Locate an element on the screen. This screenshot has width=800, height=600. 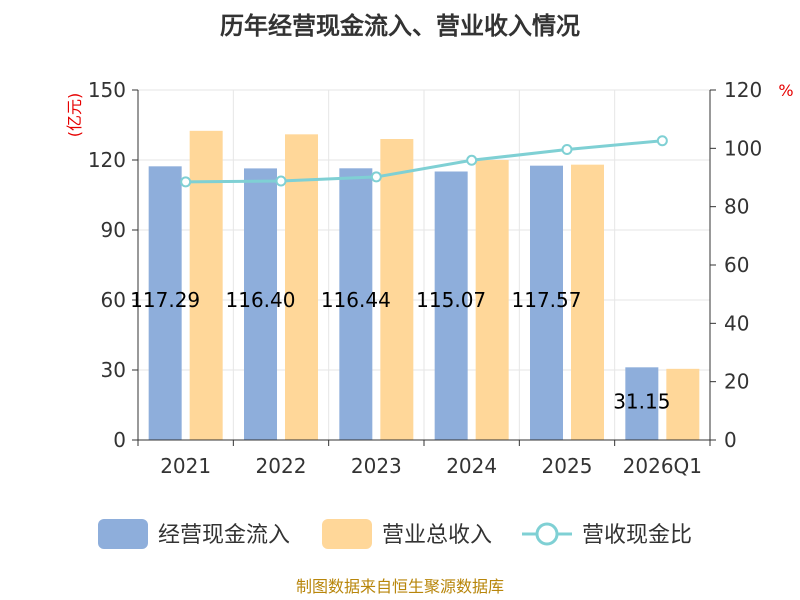
right-axis-unit: % is located at coordinates (785, 90).